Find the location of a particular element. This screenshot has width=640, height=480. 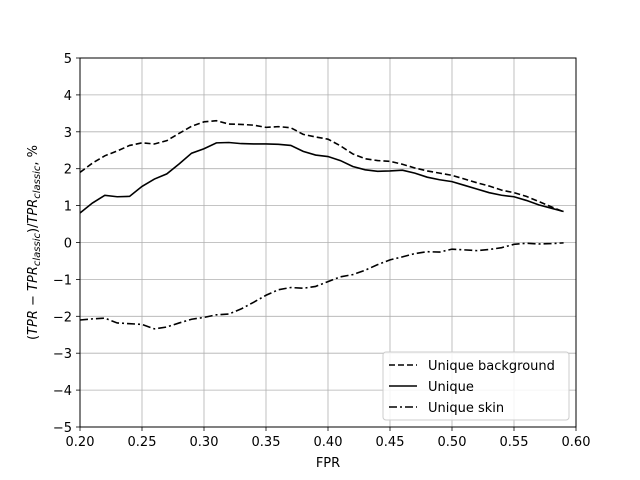

y-tick-label: −1 is located at coordinates (62, 280).